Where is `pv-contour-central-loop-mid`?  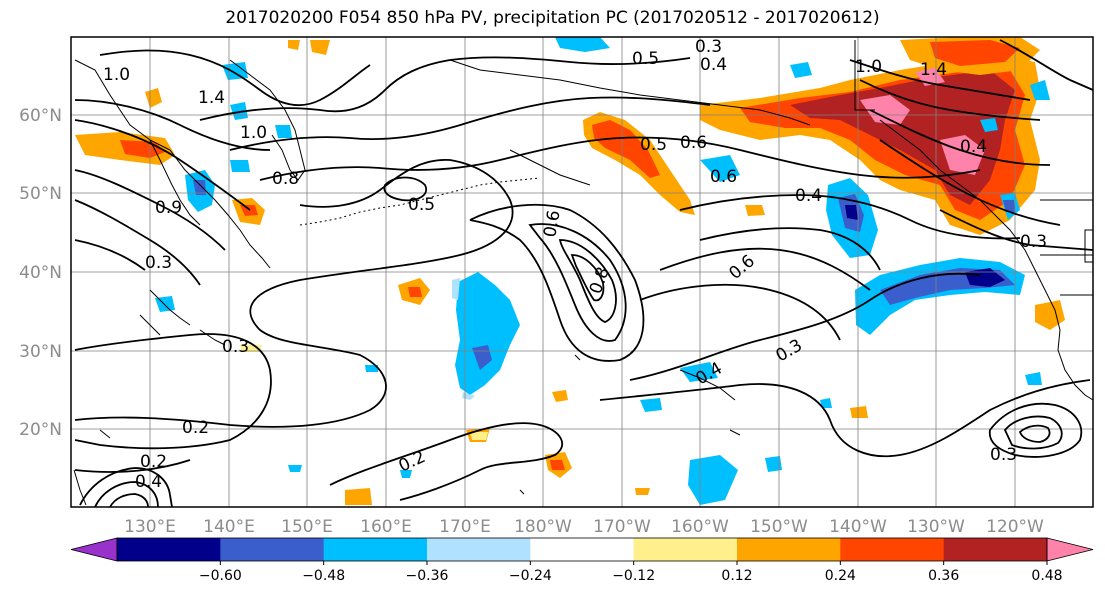
pv-contour-central-loop-mid is located at coordinates (577, 282).